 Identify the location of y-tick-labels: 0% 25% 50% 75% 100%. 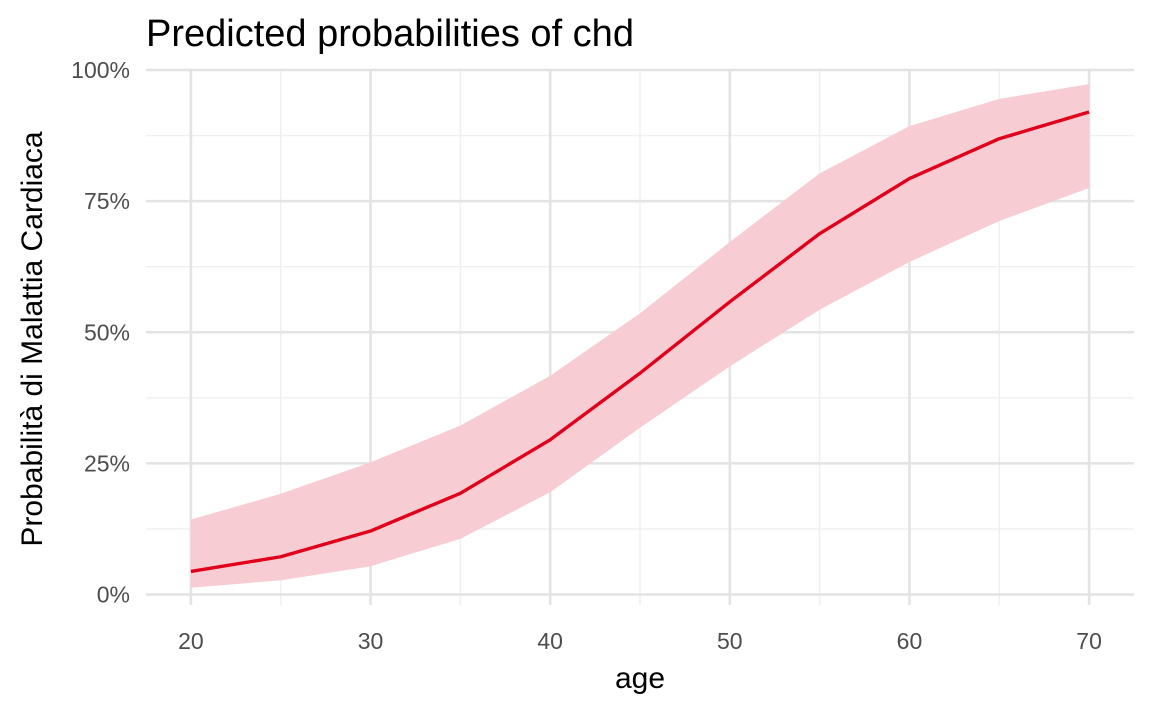
(100, 332).